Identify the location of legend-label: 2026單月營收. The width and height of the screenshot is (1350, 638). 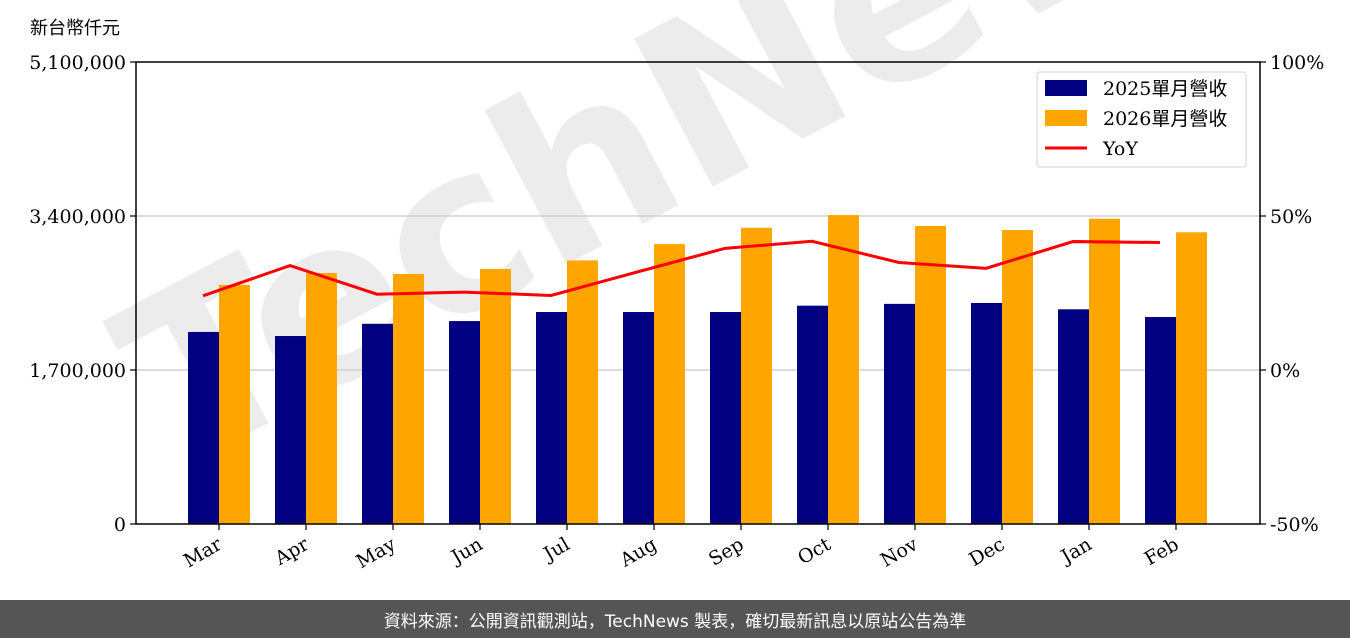
(1165, 119).